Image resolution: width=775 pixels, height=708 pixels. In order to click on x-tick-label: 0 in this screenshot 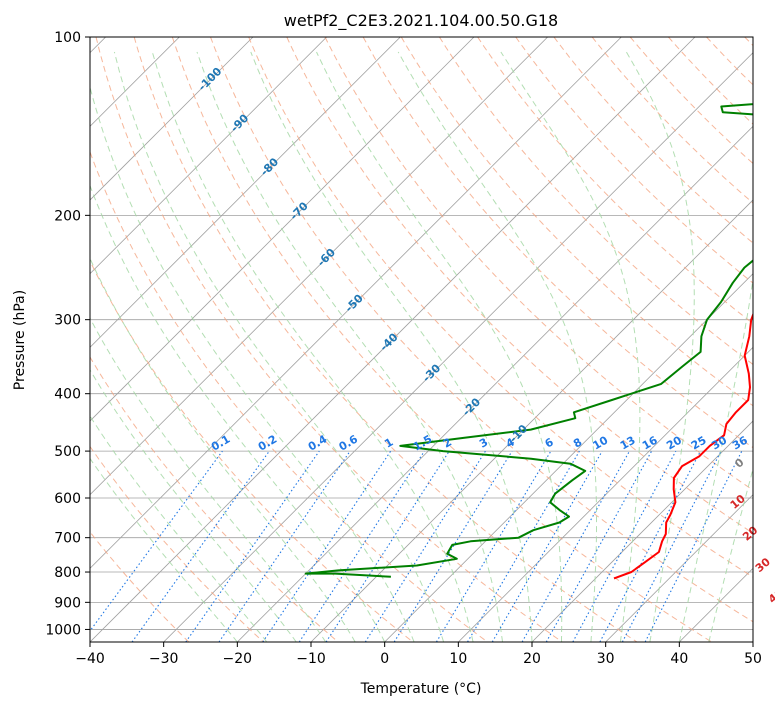, I will do `click(384, 659)`.